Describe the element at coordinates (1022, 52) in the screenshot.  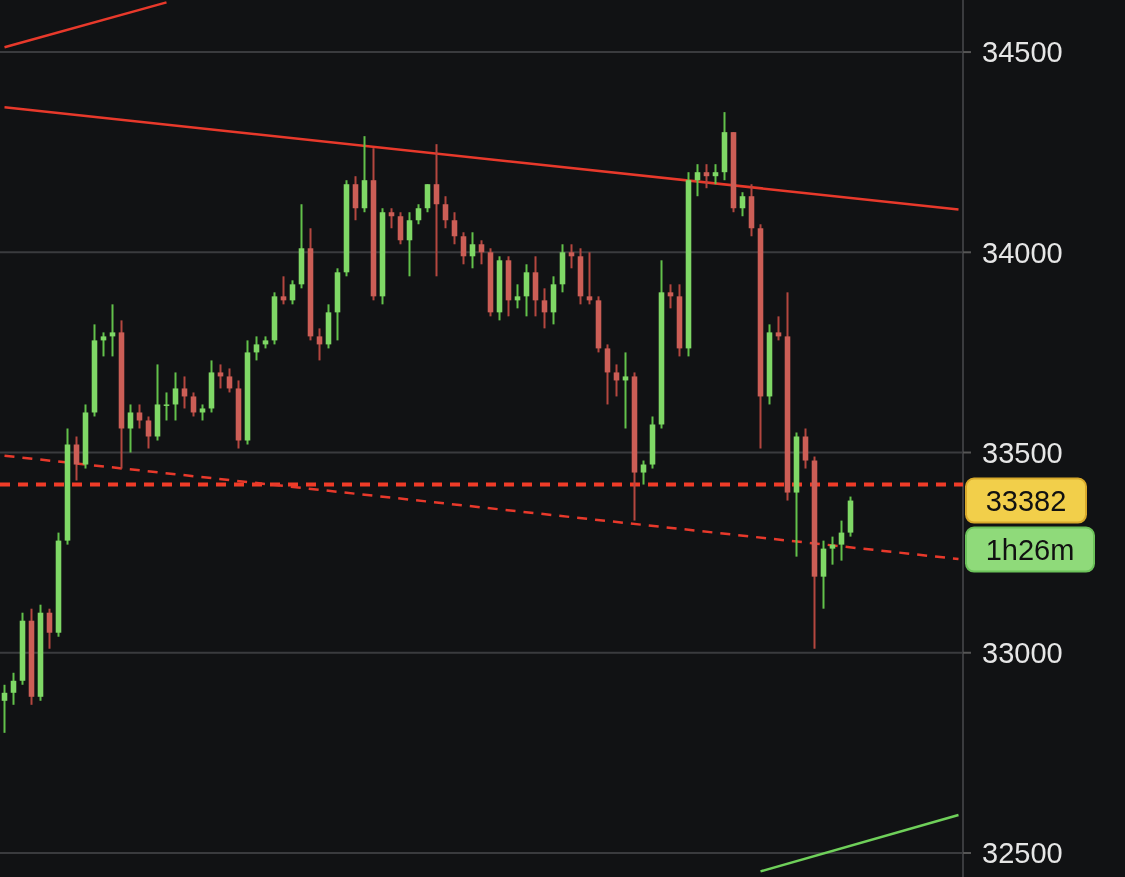
I see `y-tick-label: 34500` at that location.